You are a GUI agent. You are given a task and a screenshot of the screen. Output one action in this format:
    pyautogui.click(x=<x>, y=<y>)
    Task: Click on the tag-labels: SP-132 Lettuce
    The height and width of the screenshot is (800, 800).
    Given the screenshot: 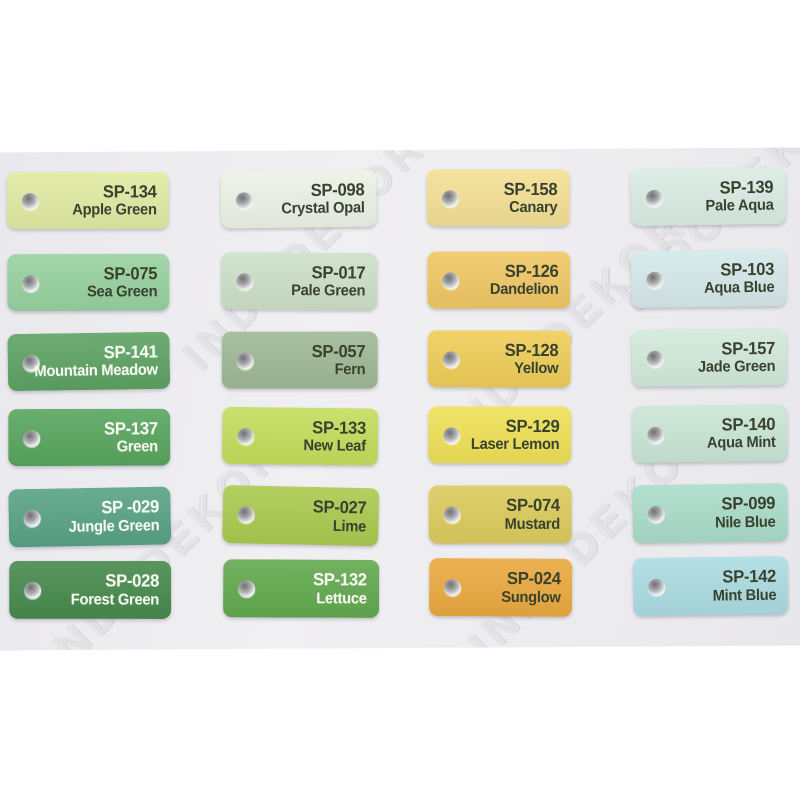 What is the action you would take?
    pyautogui.click(x=340, y=588)
    